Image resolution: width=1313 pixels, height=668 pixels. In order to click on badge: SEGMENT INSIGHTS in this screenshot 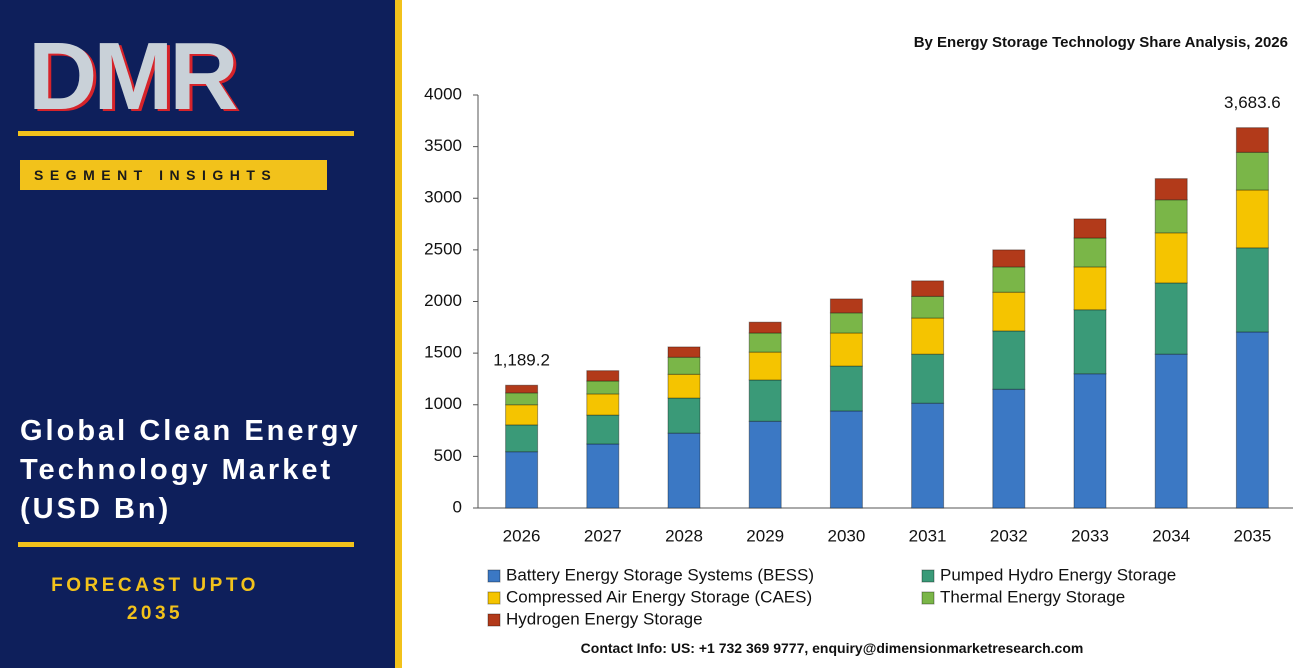, I will do `click(173, 175)`.